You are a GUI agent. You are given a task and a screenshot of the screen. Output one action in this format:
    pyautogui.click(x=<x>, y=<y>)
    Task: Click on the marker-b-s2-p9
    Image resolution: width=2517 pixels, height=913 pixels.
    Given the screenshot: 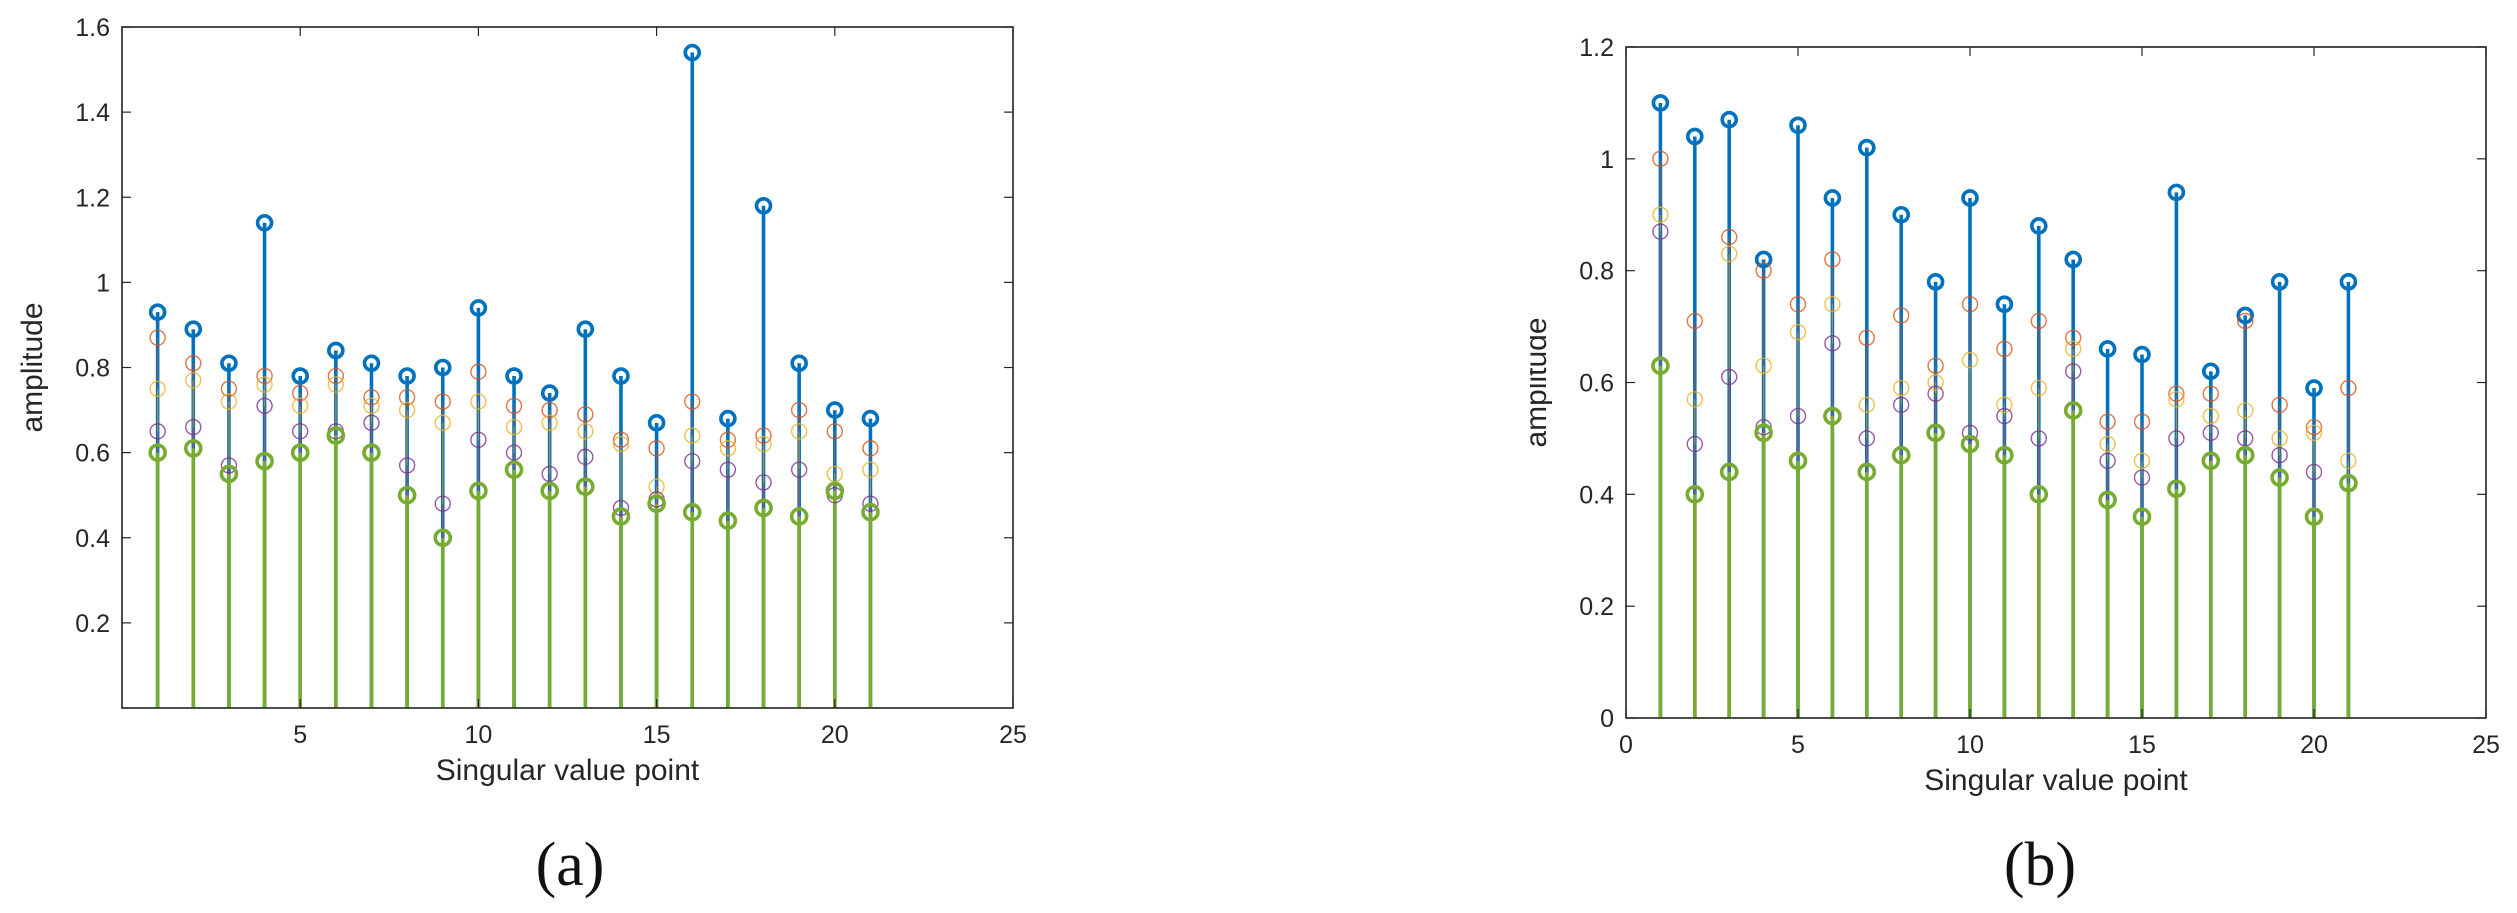 What is the action you would take?
    pyautogui.click(x=1935, y=382)
    